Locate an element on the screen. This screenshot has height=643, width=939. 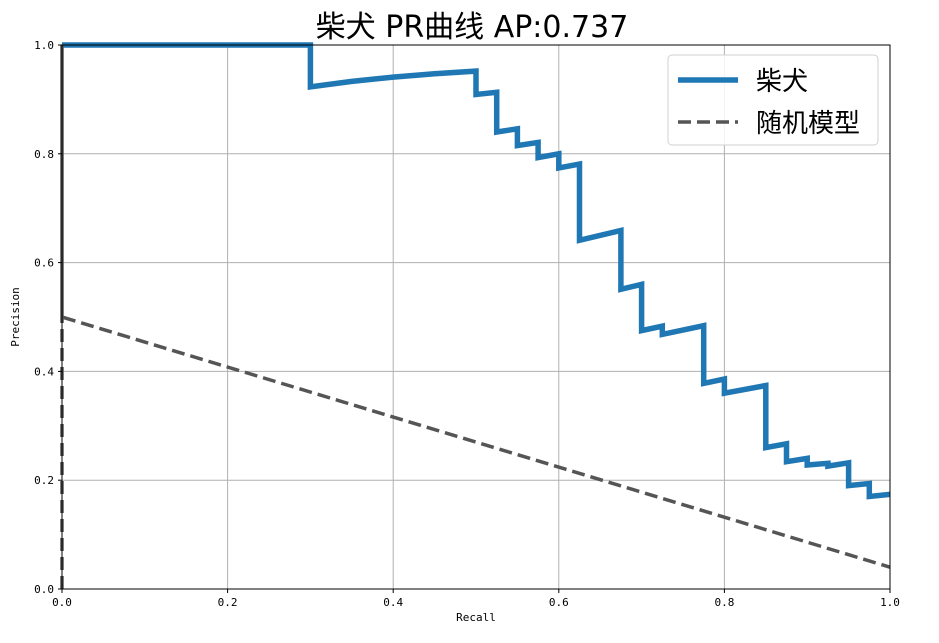
y-tick-label: 1.0 is located at coordinates (44, 45).